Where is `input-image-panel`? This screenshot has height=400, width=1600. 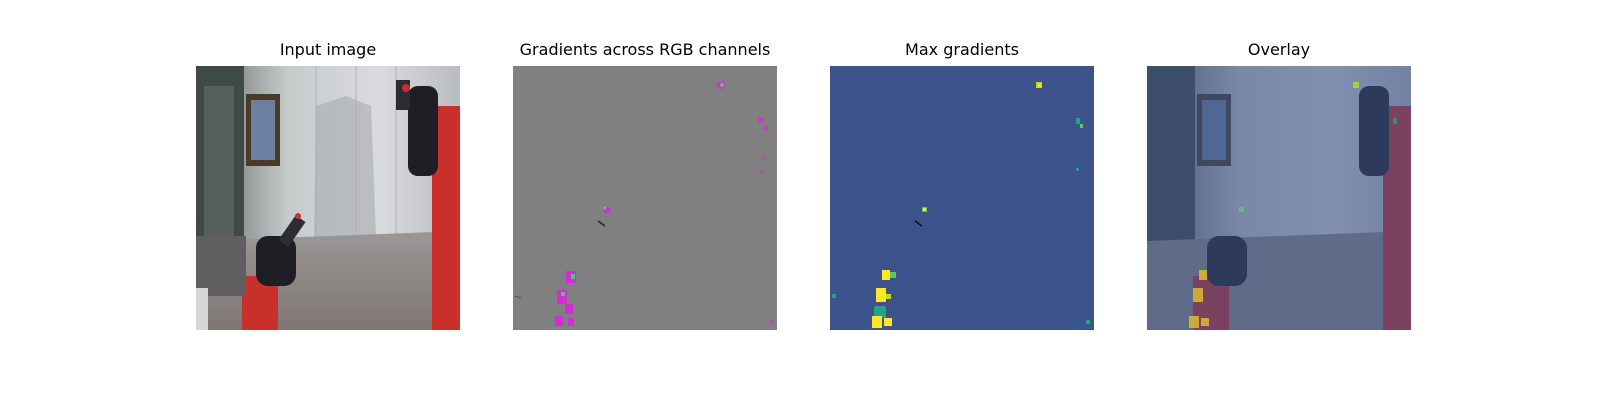
input-image-panel is located at coordinates (328, 198).